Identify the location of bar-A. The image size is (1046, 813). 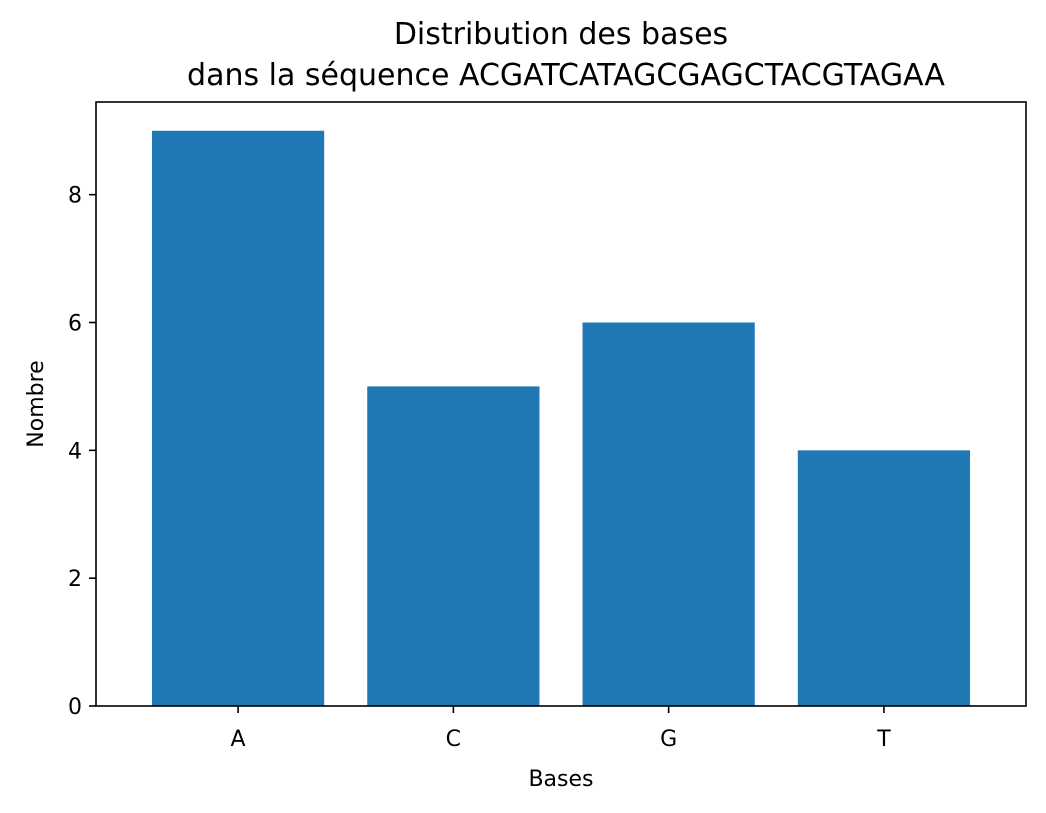
(238, 418).